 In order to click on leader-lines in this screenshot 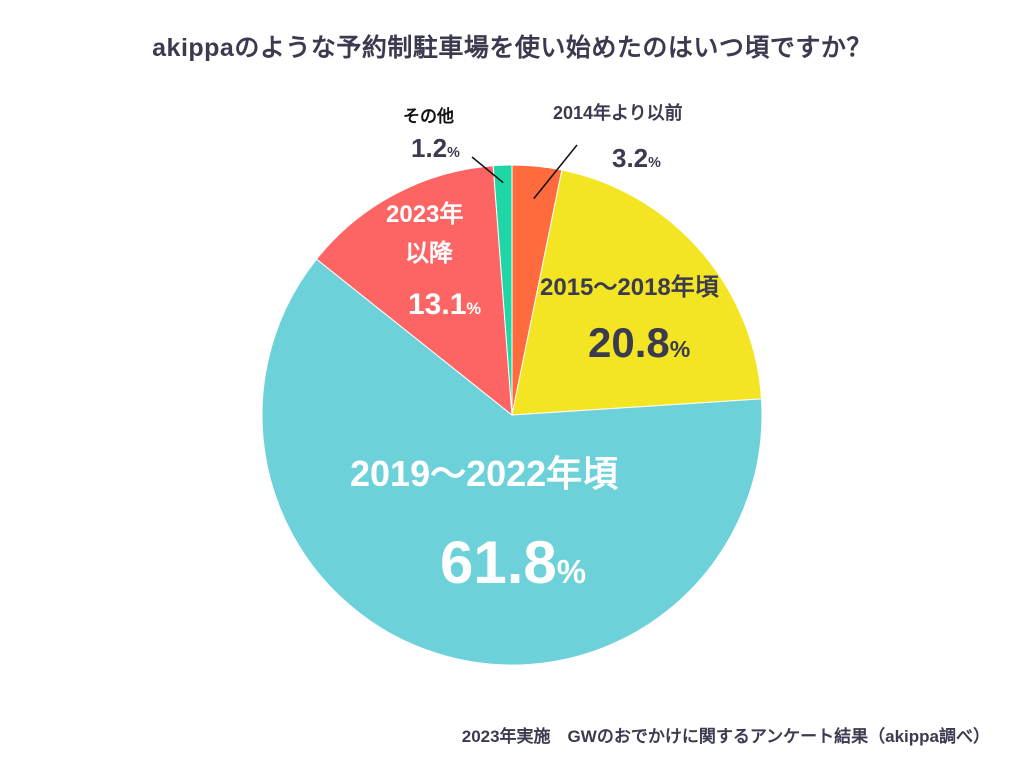, I will do `click(524, 172)`.